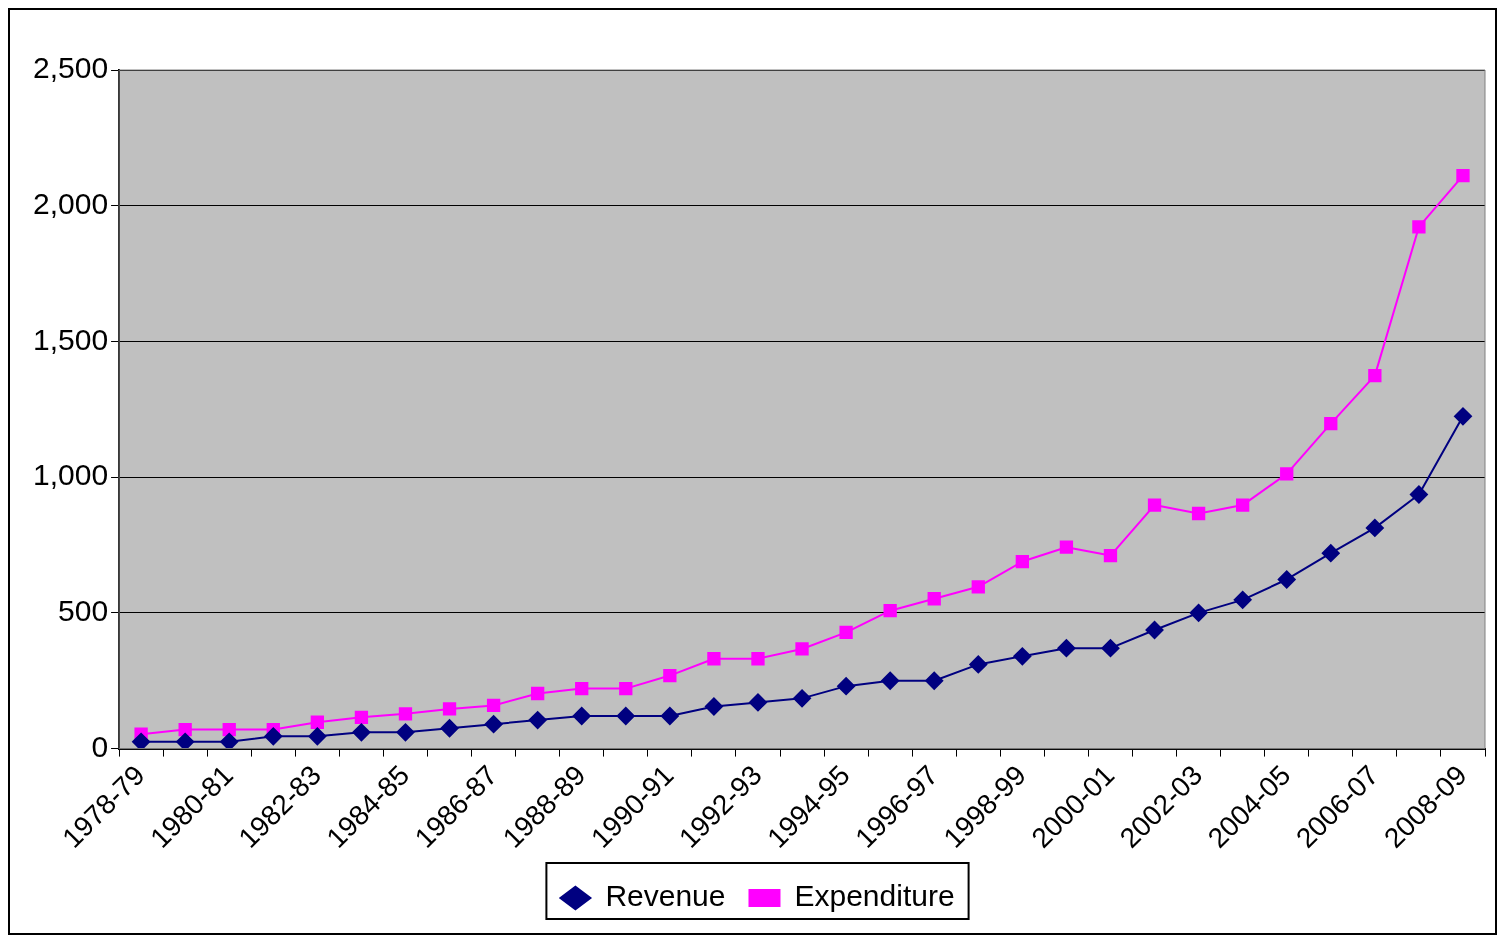 The image size is (1505, 943). What do you see at coordinates (100, 746) in the screenshot?
I see `y-tick-label: 0` at bounding box center [100, 746].